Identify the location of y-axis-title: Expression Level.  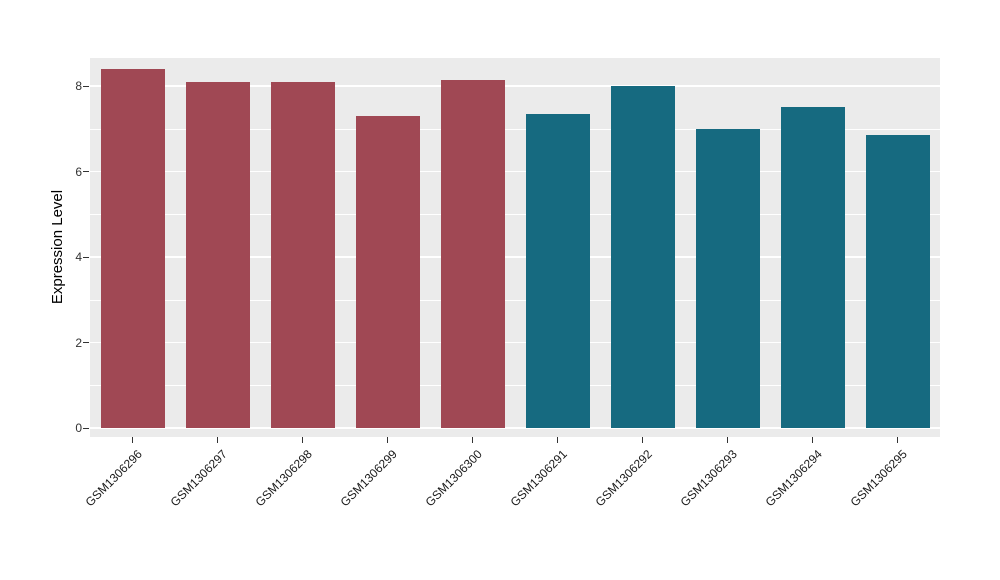
(57, 247).